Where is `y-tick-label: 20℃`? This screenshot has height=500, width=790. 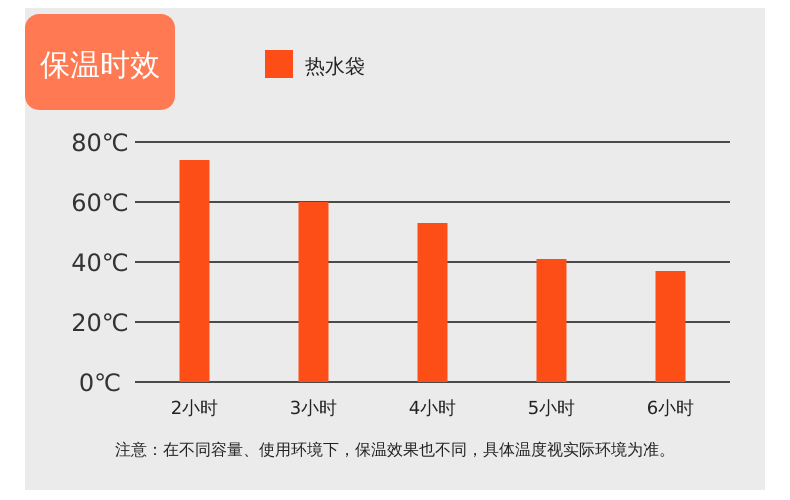 y-tick-label: 20℃ is located at coordinates (100, 323).